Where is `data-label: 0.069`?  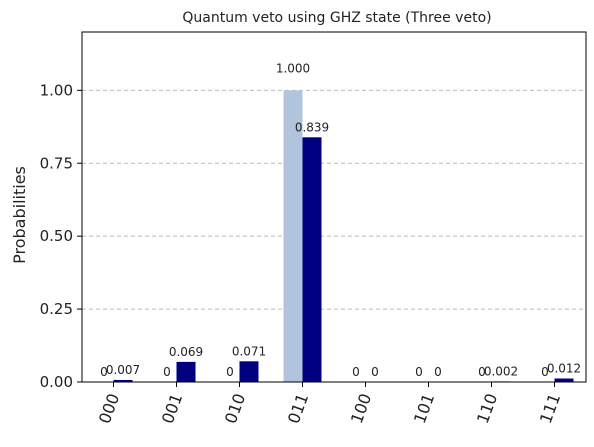
data-label: 0.069 is located at coordinates (186, 352).